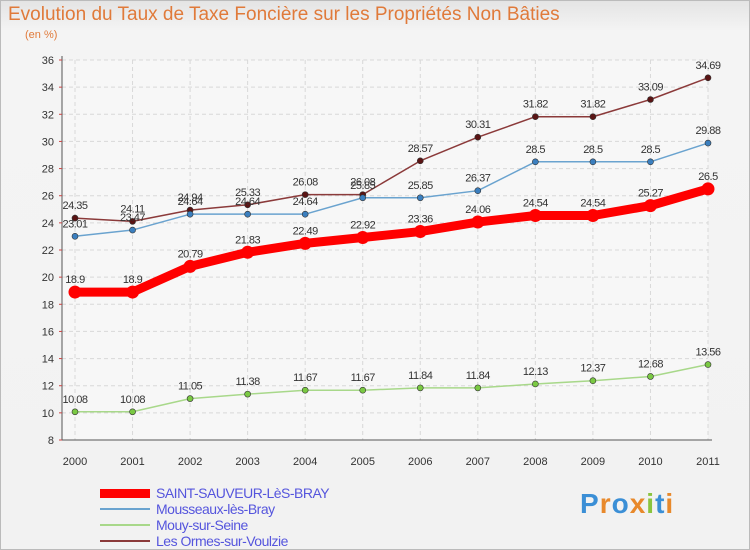 The height and width of the screenshot is (550, 750). I want to click on logo-letter: P, so click(590, 503).